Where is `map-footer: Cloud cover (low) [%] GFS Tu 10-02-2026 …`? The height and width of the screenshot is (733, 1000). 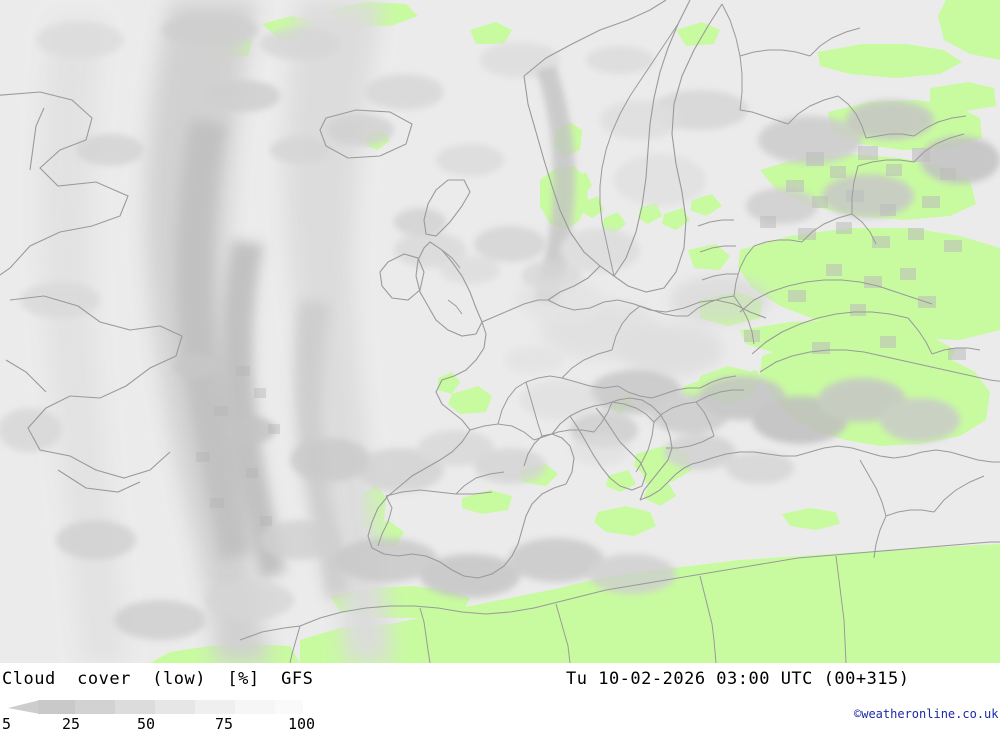
map-footer: Cloud cover (low) [%] GFS Tu 10-02-2026 … is located at coordinates (500, 698).